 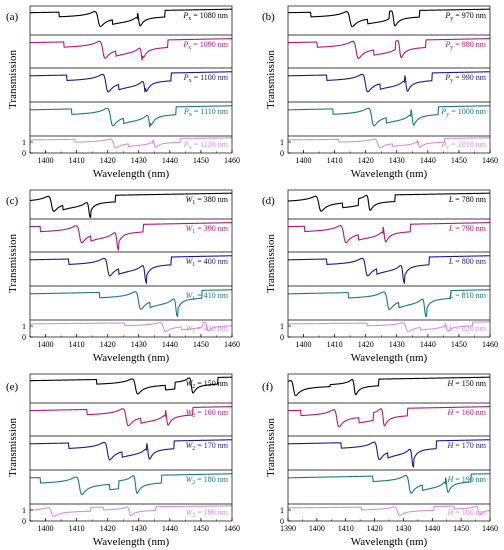 I want to click on series-label-1: H = 150 nm, so click(x=466, y=383).